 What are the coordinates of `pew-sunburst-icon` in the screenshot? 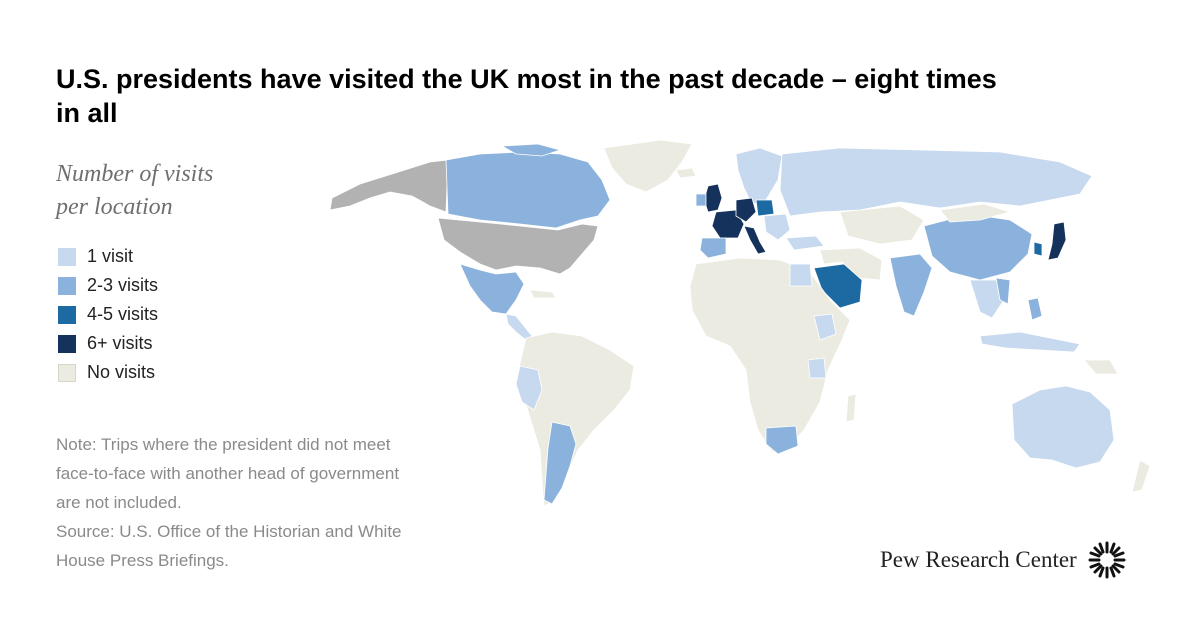 It's located at (1107, 560).